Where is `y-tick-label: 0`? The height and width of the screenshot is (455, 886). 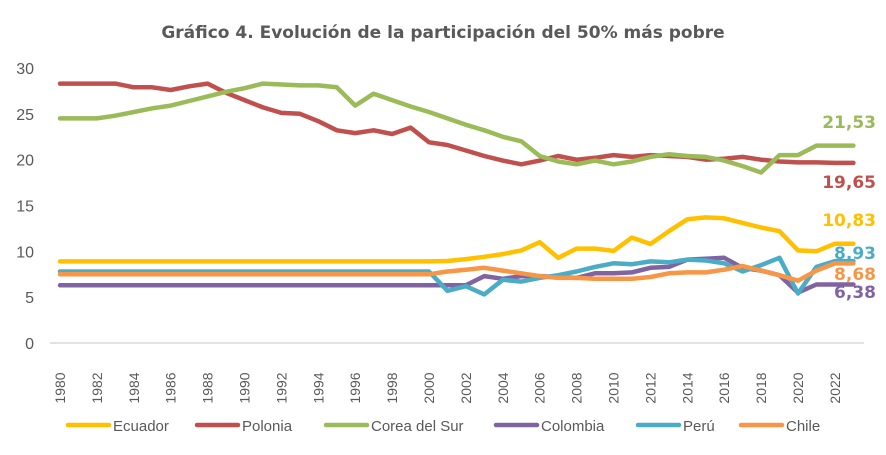
y-tick-label: 0 is located at coordinates (29, 344).